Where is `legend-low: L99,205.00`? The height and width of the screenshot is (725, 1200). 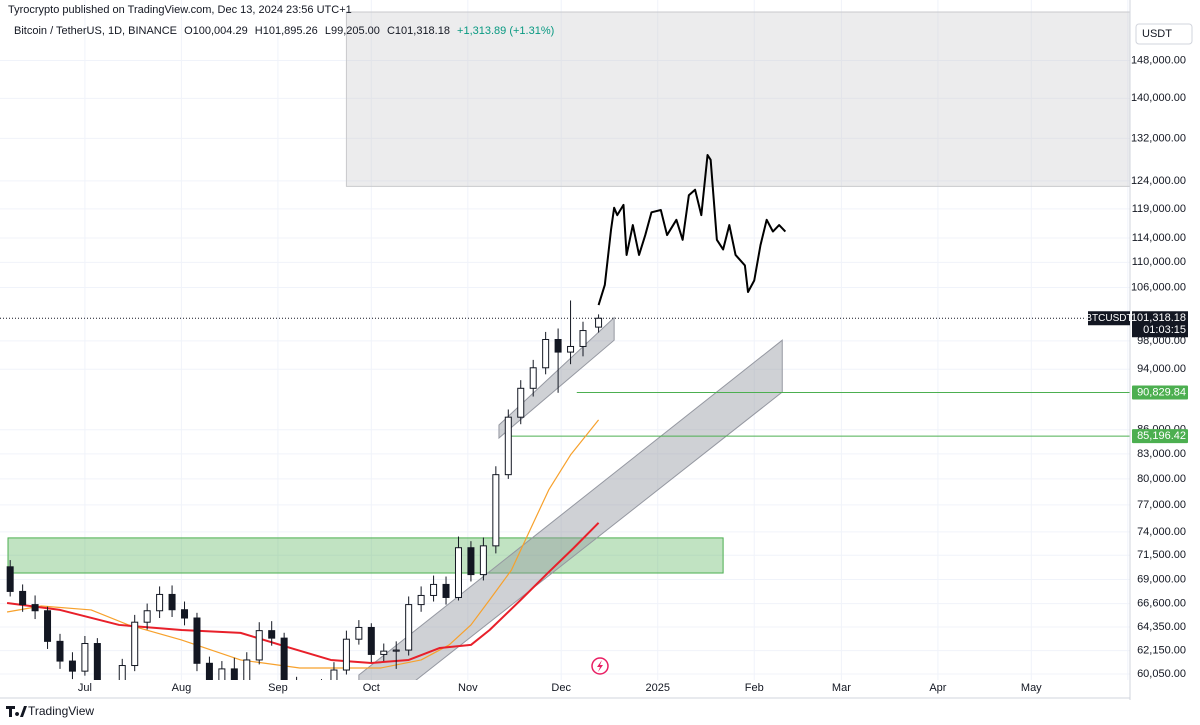 legend-low: L99,205.00 is located at coordinates (352, 31).